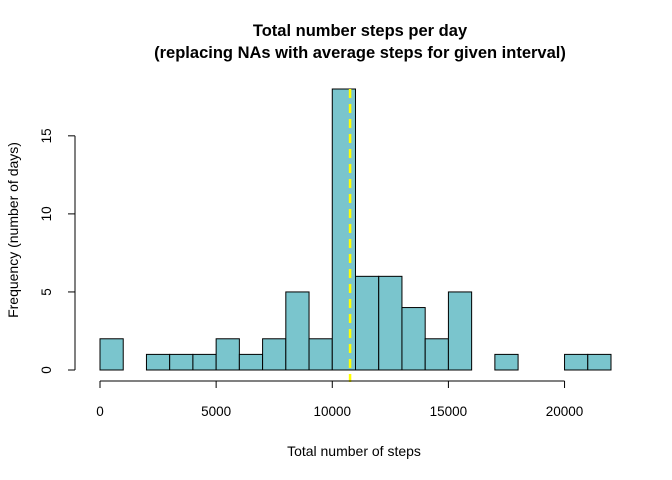  What do you see at coordinates (332, 411) in the screenshot?
I see `x-tick-label: 10000` at bounding box center [332, 411].